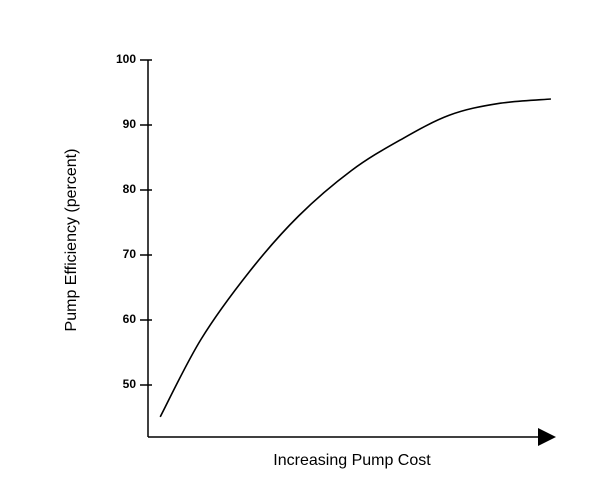  What do you see at coordinates (71, 240) in the screenshot?
I see `y-axis-label: Pump Efficiency (percent)` at bounding box center [71, 240].